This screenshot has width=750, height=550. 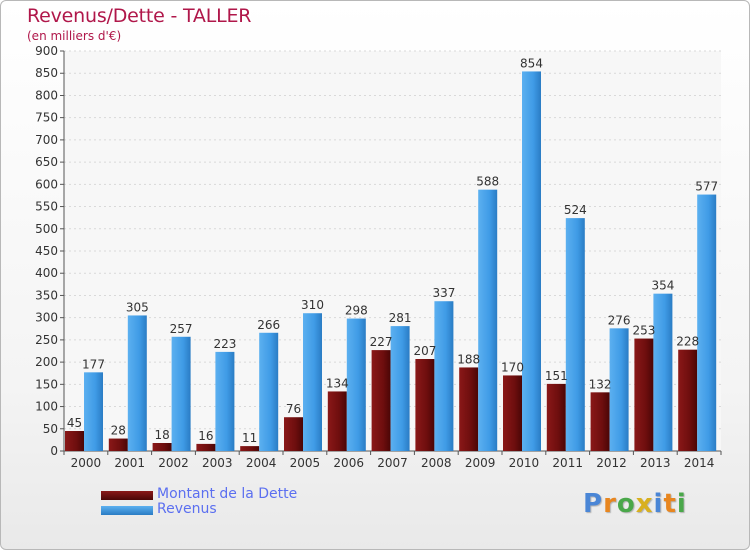 What do you see at coordinates (74, 441) in the screenshot?
I see `bar-dette-2000` at bounding box center [74, 441].